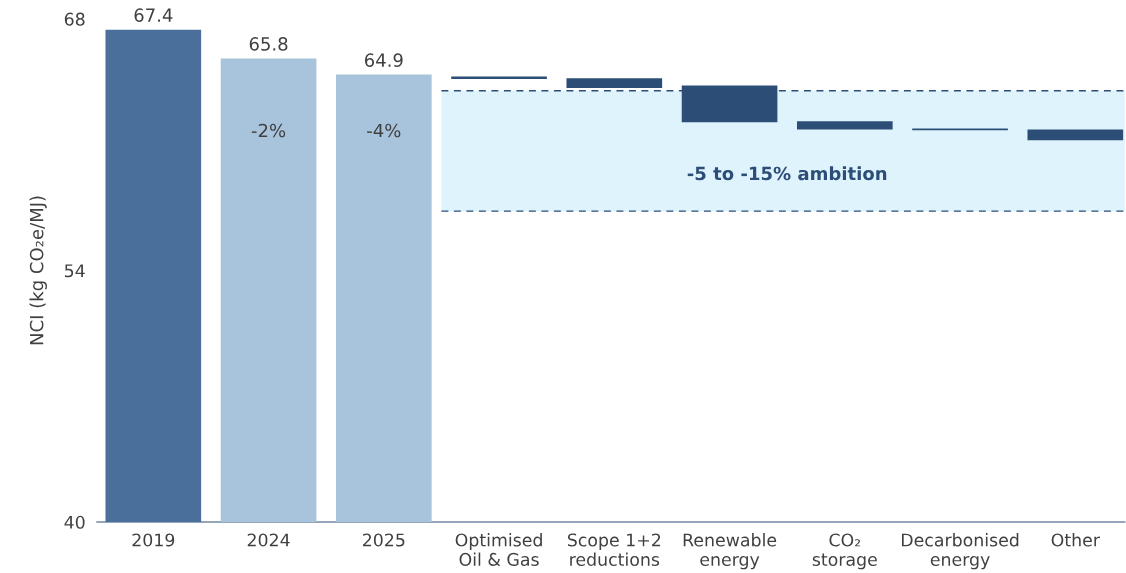 The height and width of the screenshot is (573, 1126). What do you see at coordinates (1075, 540) in the screenshot?
I see `x-tick-label: Other` at bounding box center [1075, 540].